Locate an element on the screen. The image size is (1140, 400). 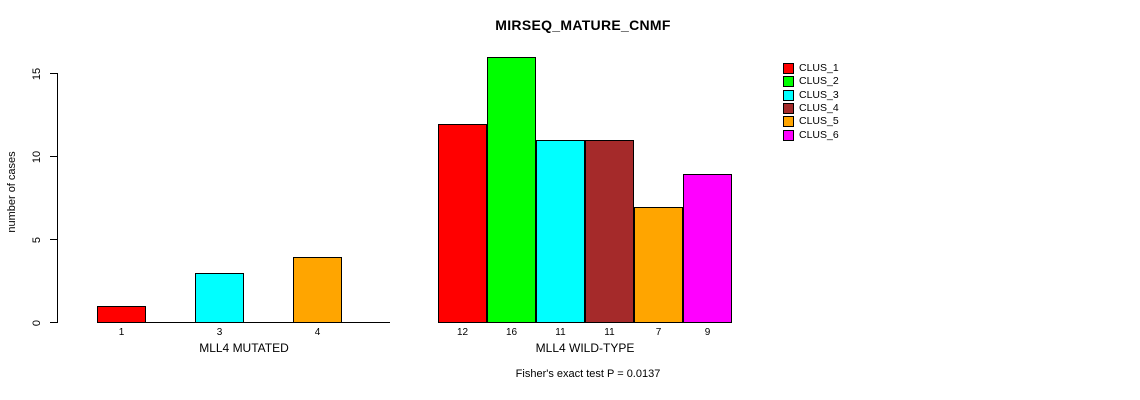
group-label-mll4-wild-type: MLL4 WILD-TYPE is located at coordinates (585, 348).